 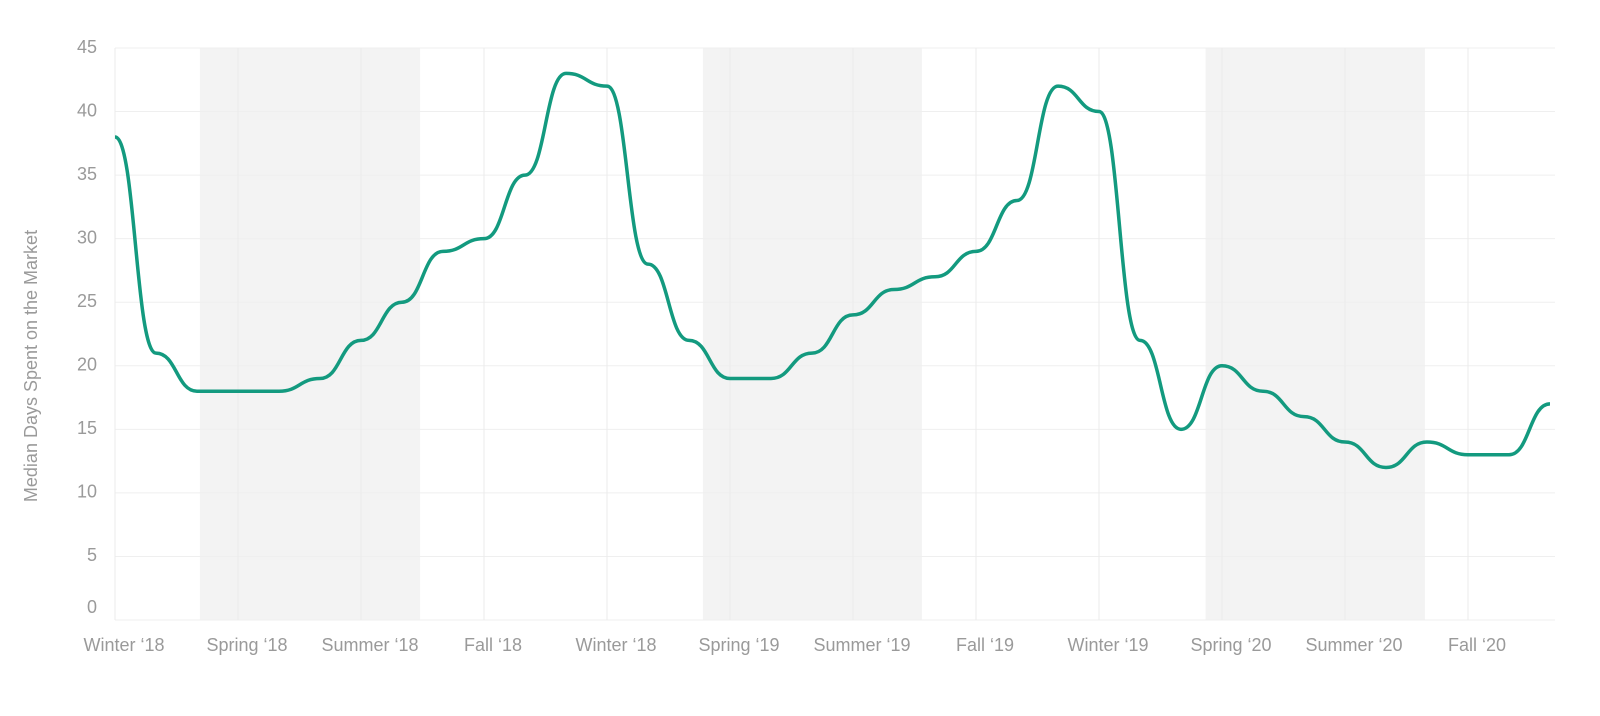 I want to click on x-tick-label: Spring ‘19, so click(x=738, y=645).